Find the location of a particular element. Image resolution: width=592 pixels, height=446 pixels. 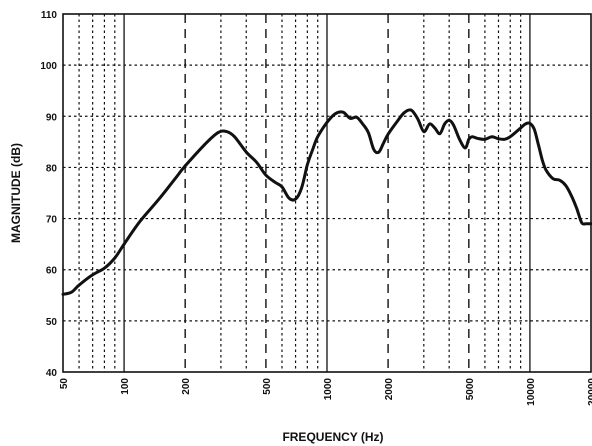

x-tick-label: 2000 is located at coordinates (389, 389).